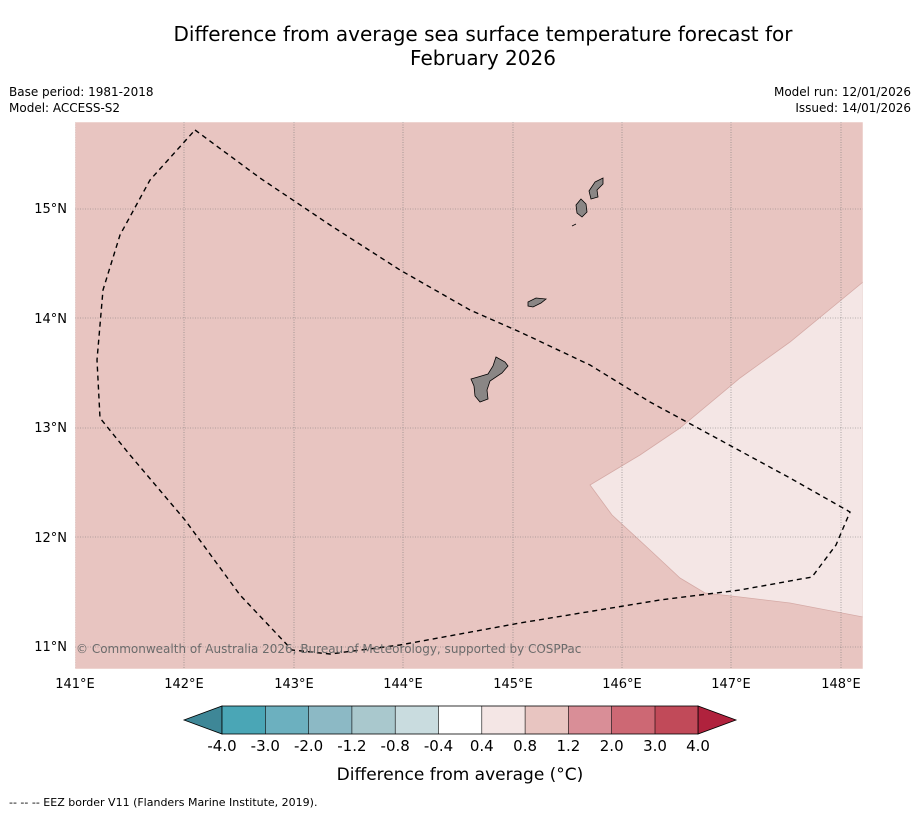  I want to click on colorbar-outline, so click(460, 720).